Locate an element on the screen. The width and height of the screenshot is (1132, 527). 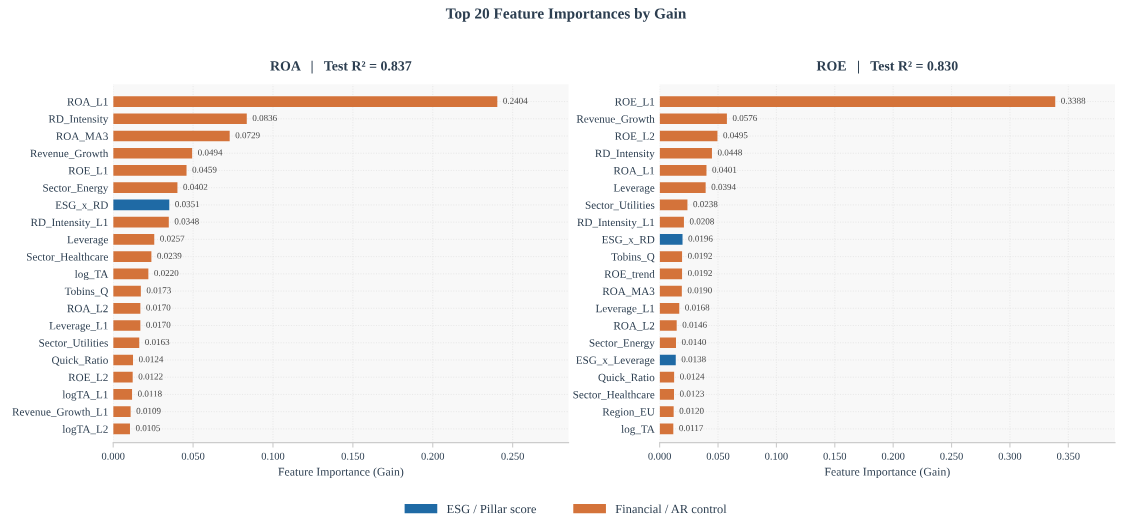
data-label: 0.0401 is located at coordinates (724, 169).